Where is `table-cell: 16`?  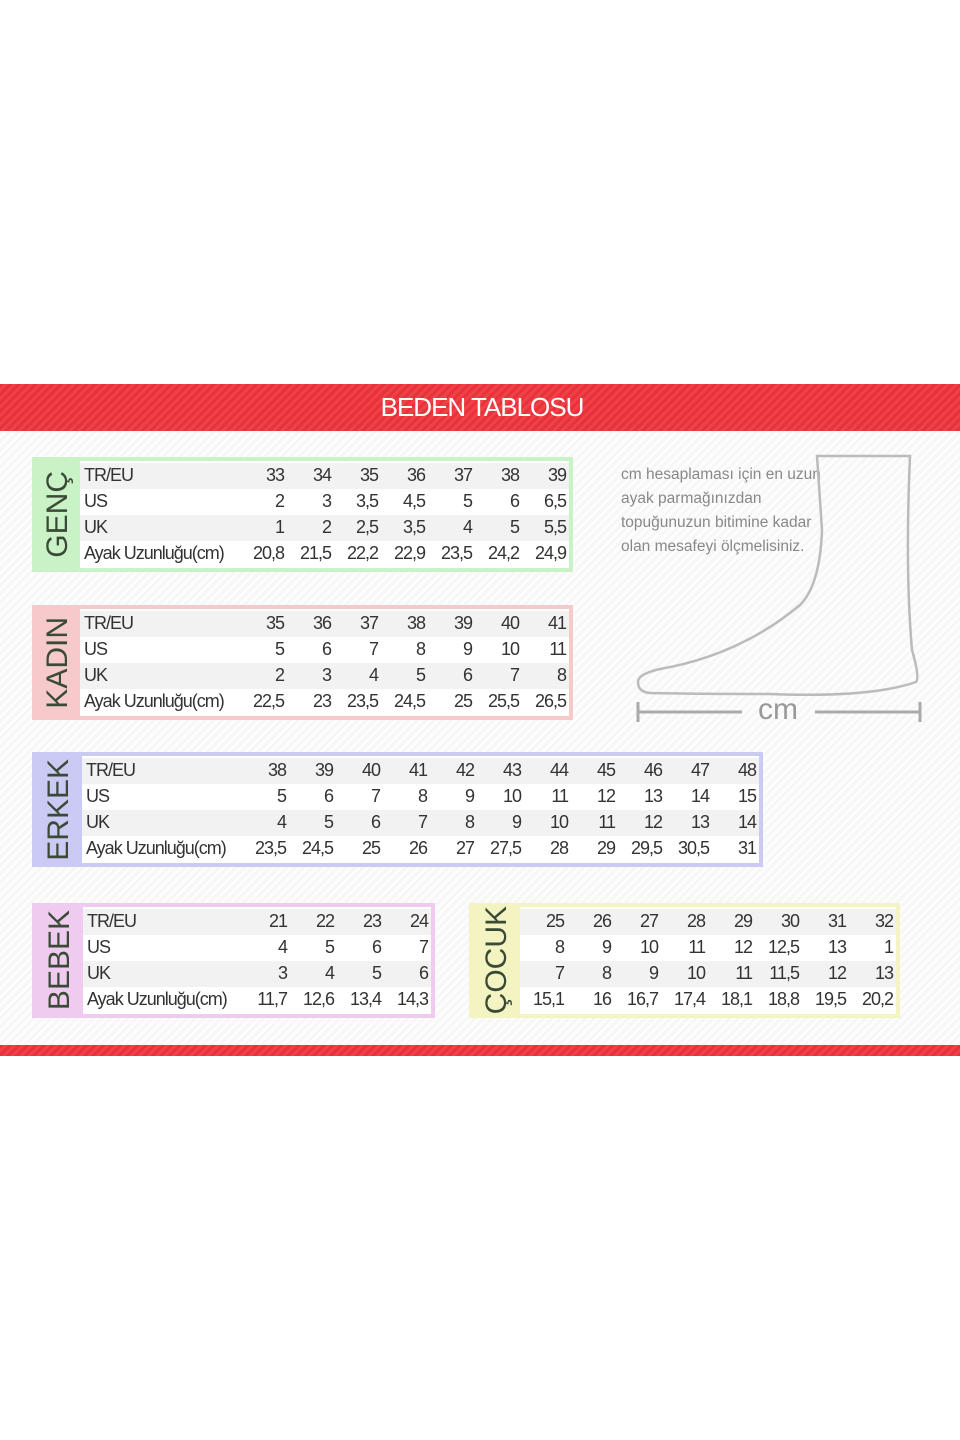
table-cell: 16 is located at coordinates (602, 999).